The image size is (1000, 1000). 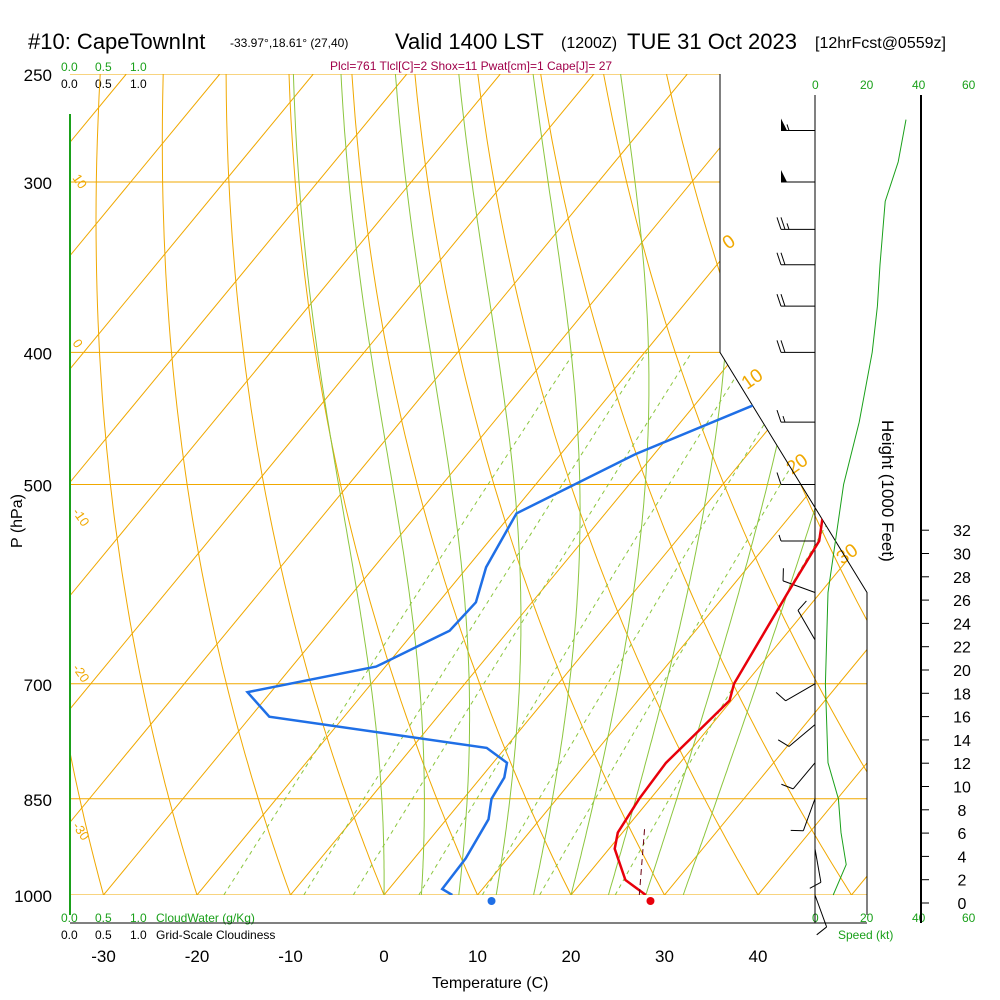 I want to click on height-tick-label: 10, so click(x=962, y=788).